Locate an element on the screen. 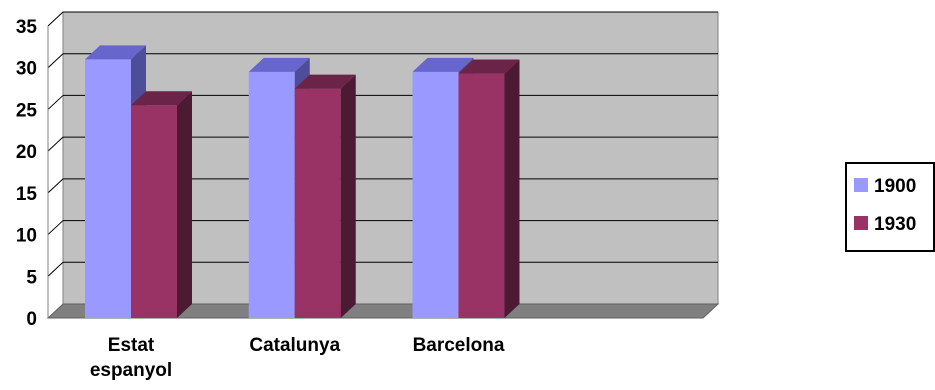  legend-box is located at coordinates (890, 207).